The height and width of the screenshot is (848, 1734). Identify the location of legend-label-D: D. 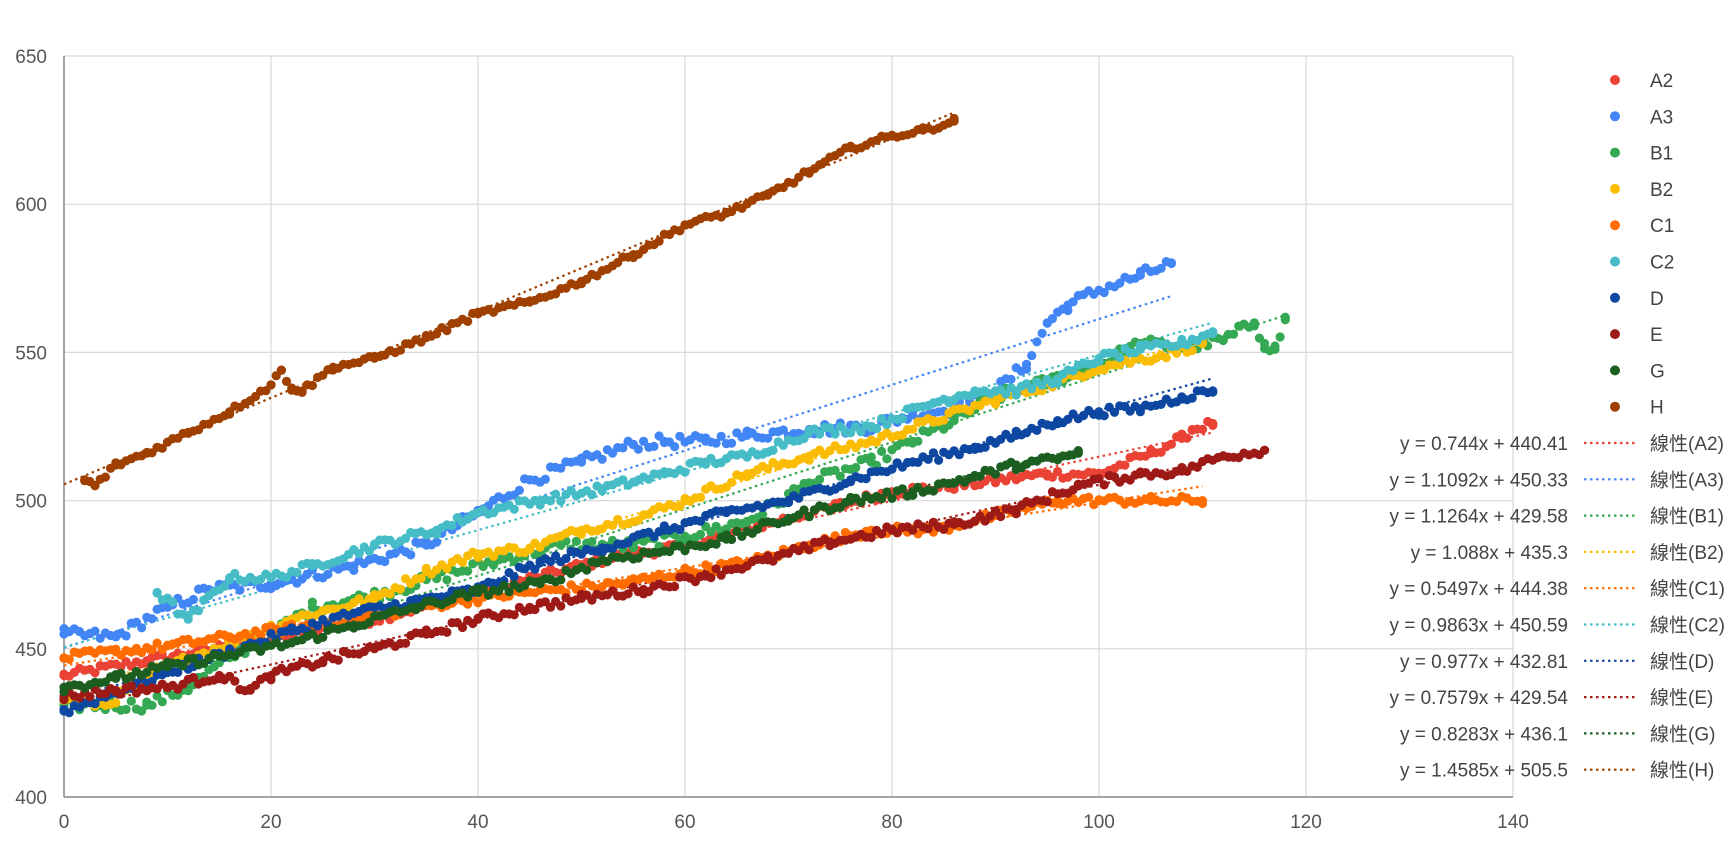
(1657, 299).